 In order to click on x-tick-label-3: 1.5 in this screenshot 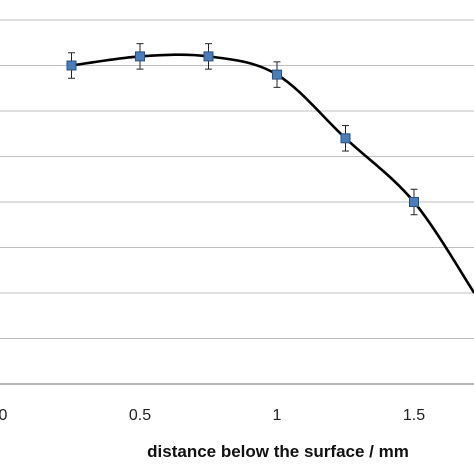, I will do `click(414, 415)`.